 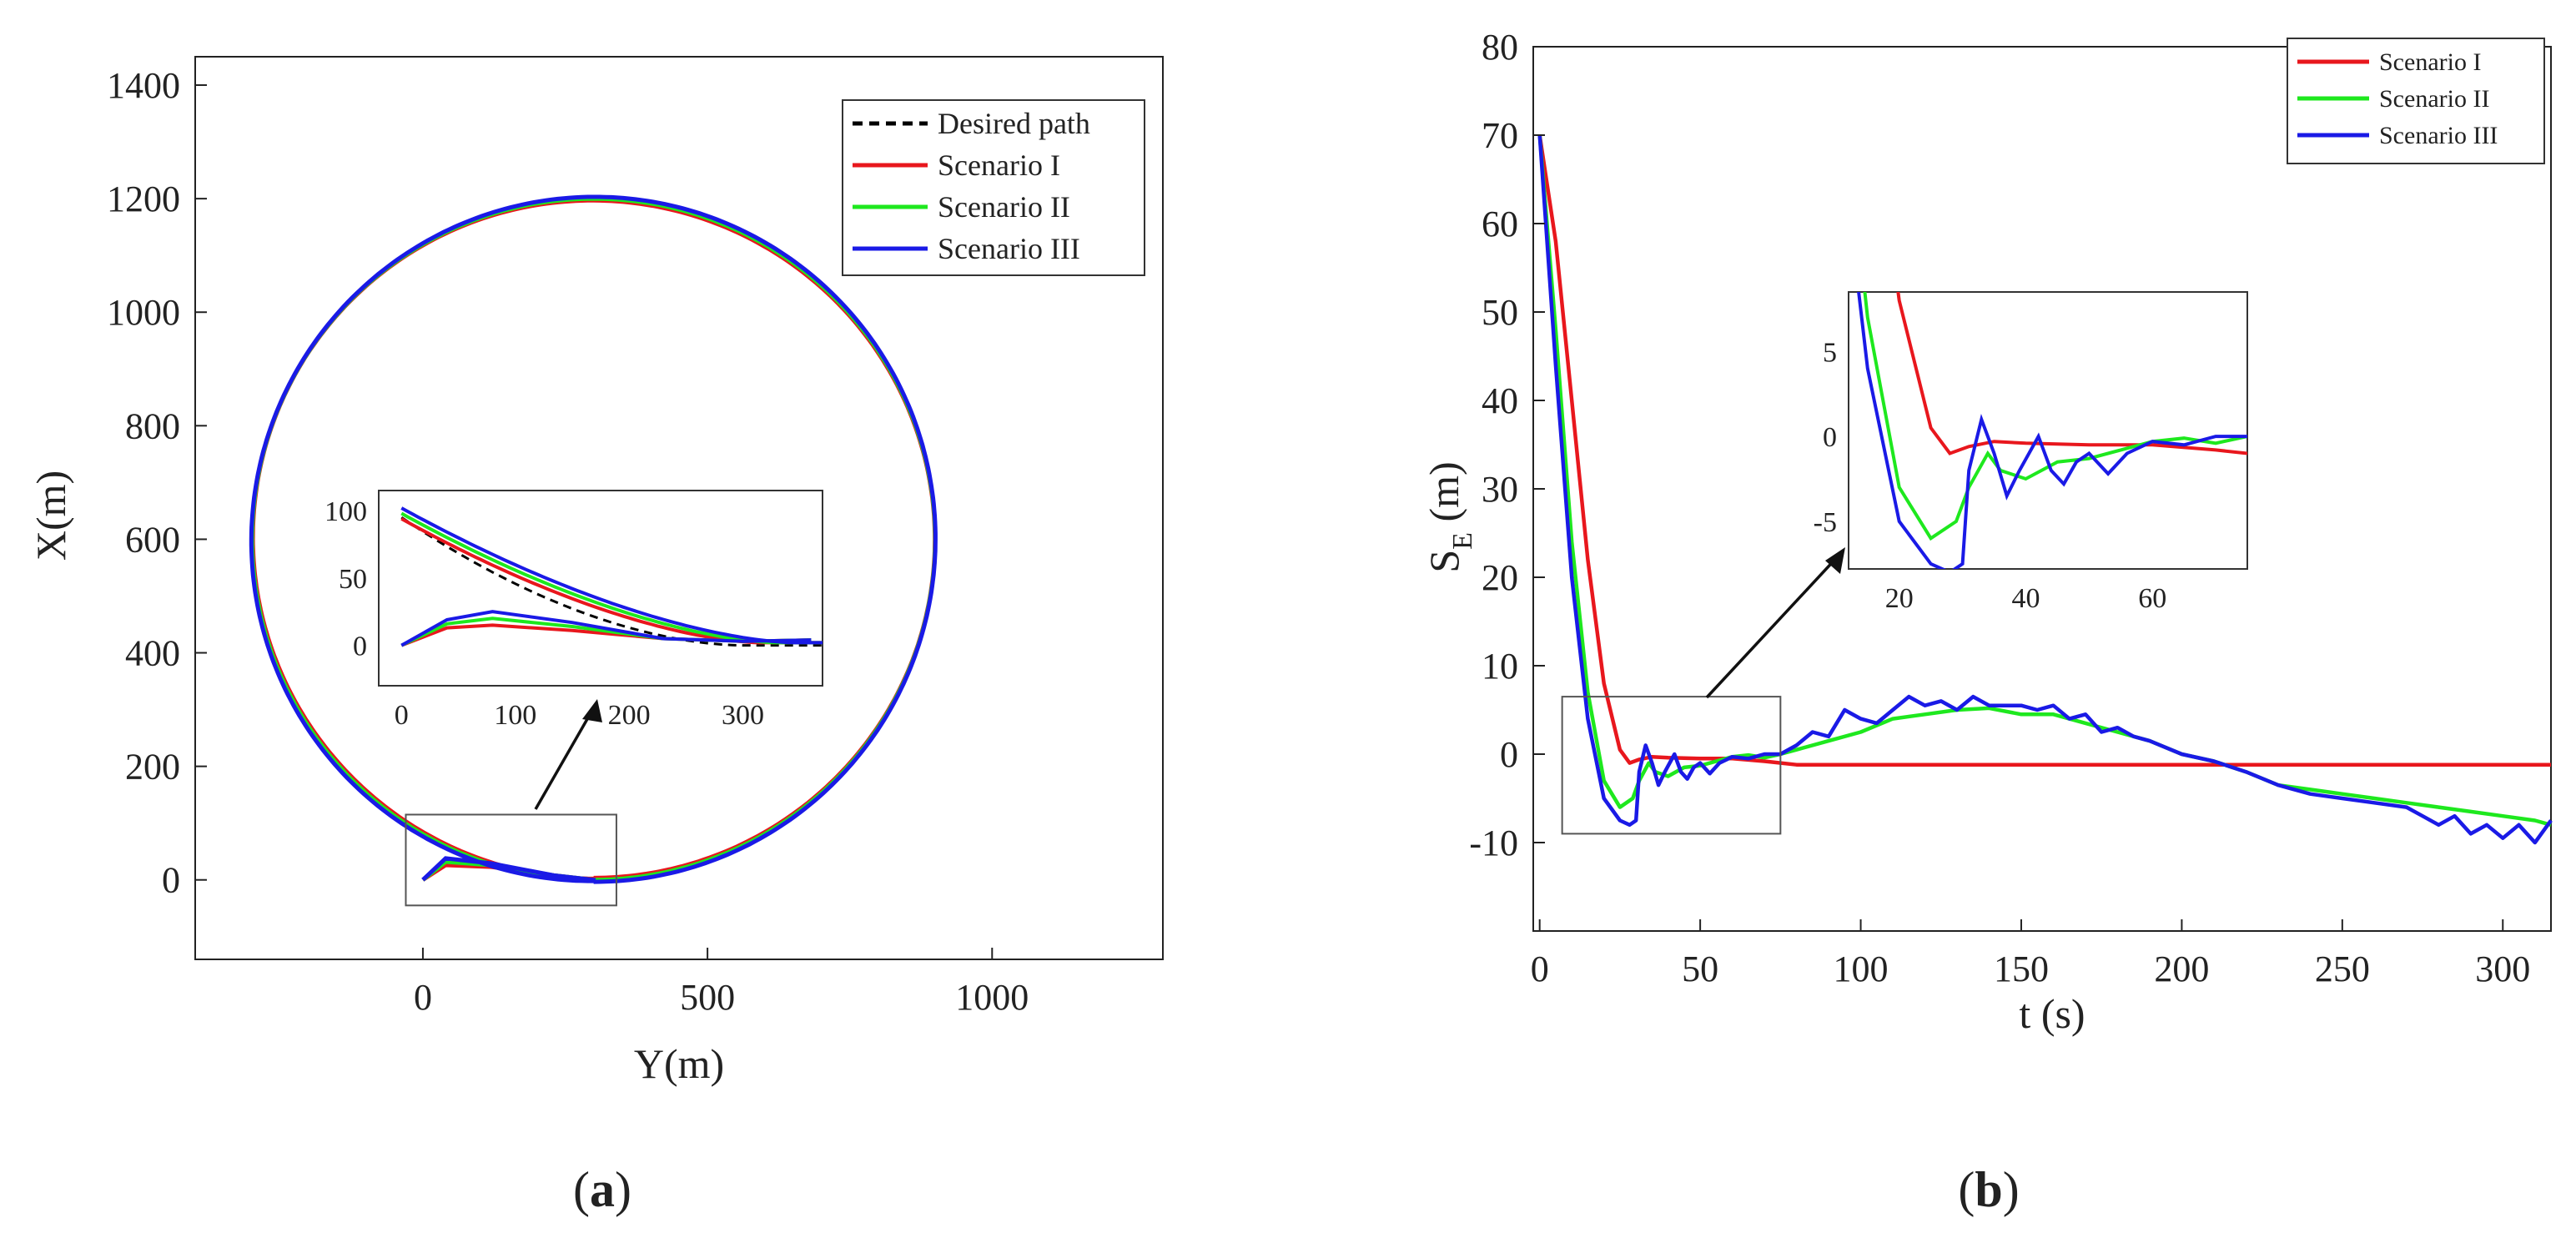 I want to click on a-legend-label: Scenario III, so click(x=1009, y=248).